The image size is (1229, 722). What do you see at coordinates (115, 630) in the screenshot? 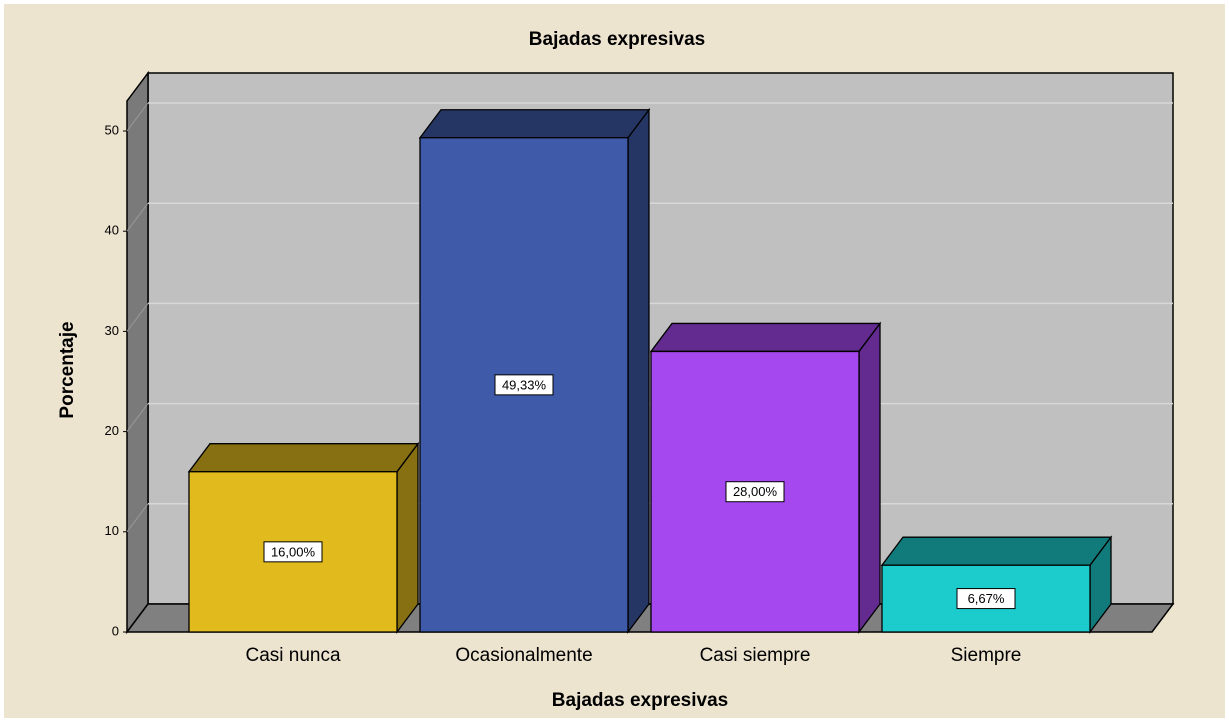
I see `y-tick-label: 0` at bounding box center [115, 630].